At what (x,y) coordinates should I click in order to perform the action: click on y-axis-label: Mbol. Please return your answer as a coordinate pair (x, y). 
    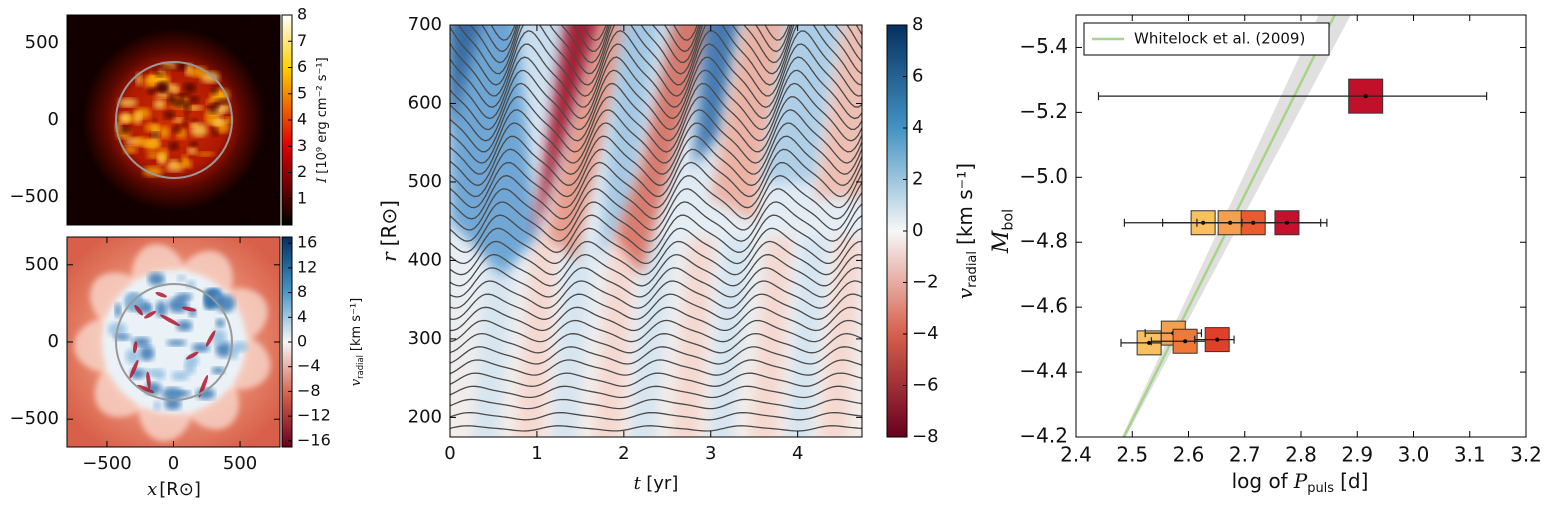
    Looking at the image, I should click on (1003, 231).